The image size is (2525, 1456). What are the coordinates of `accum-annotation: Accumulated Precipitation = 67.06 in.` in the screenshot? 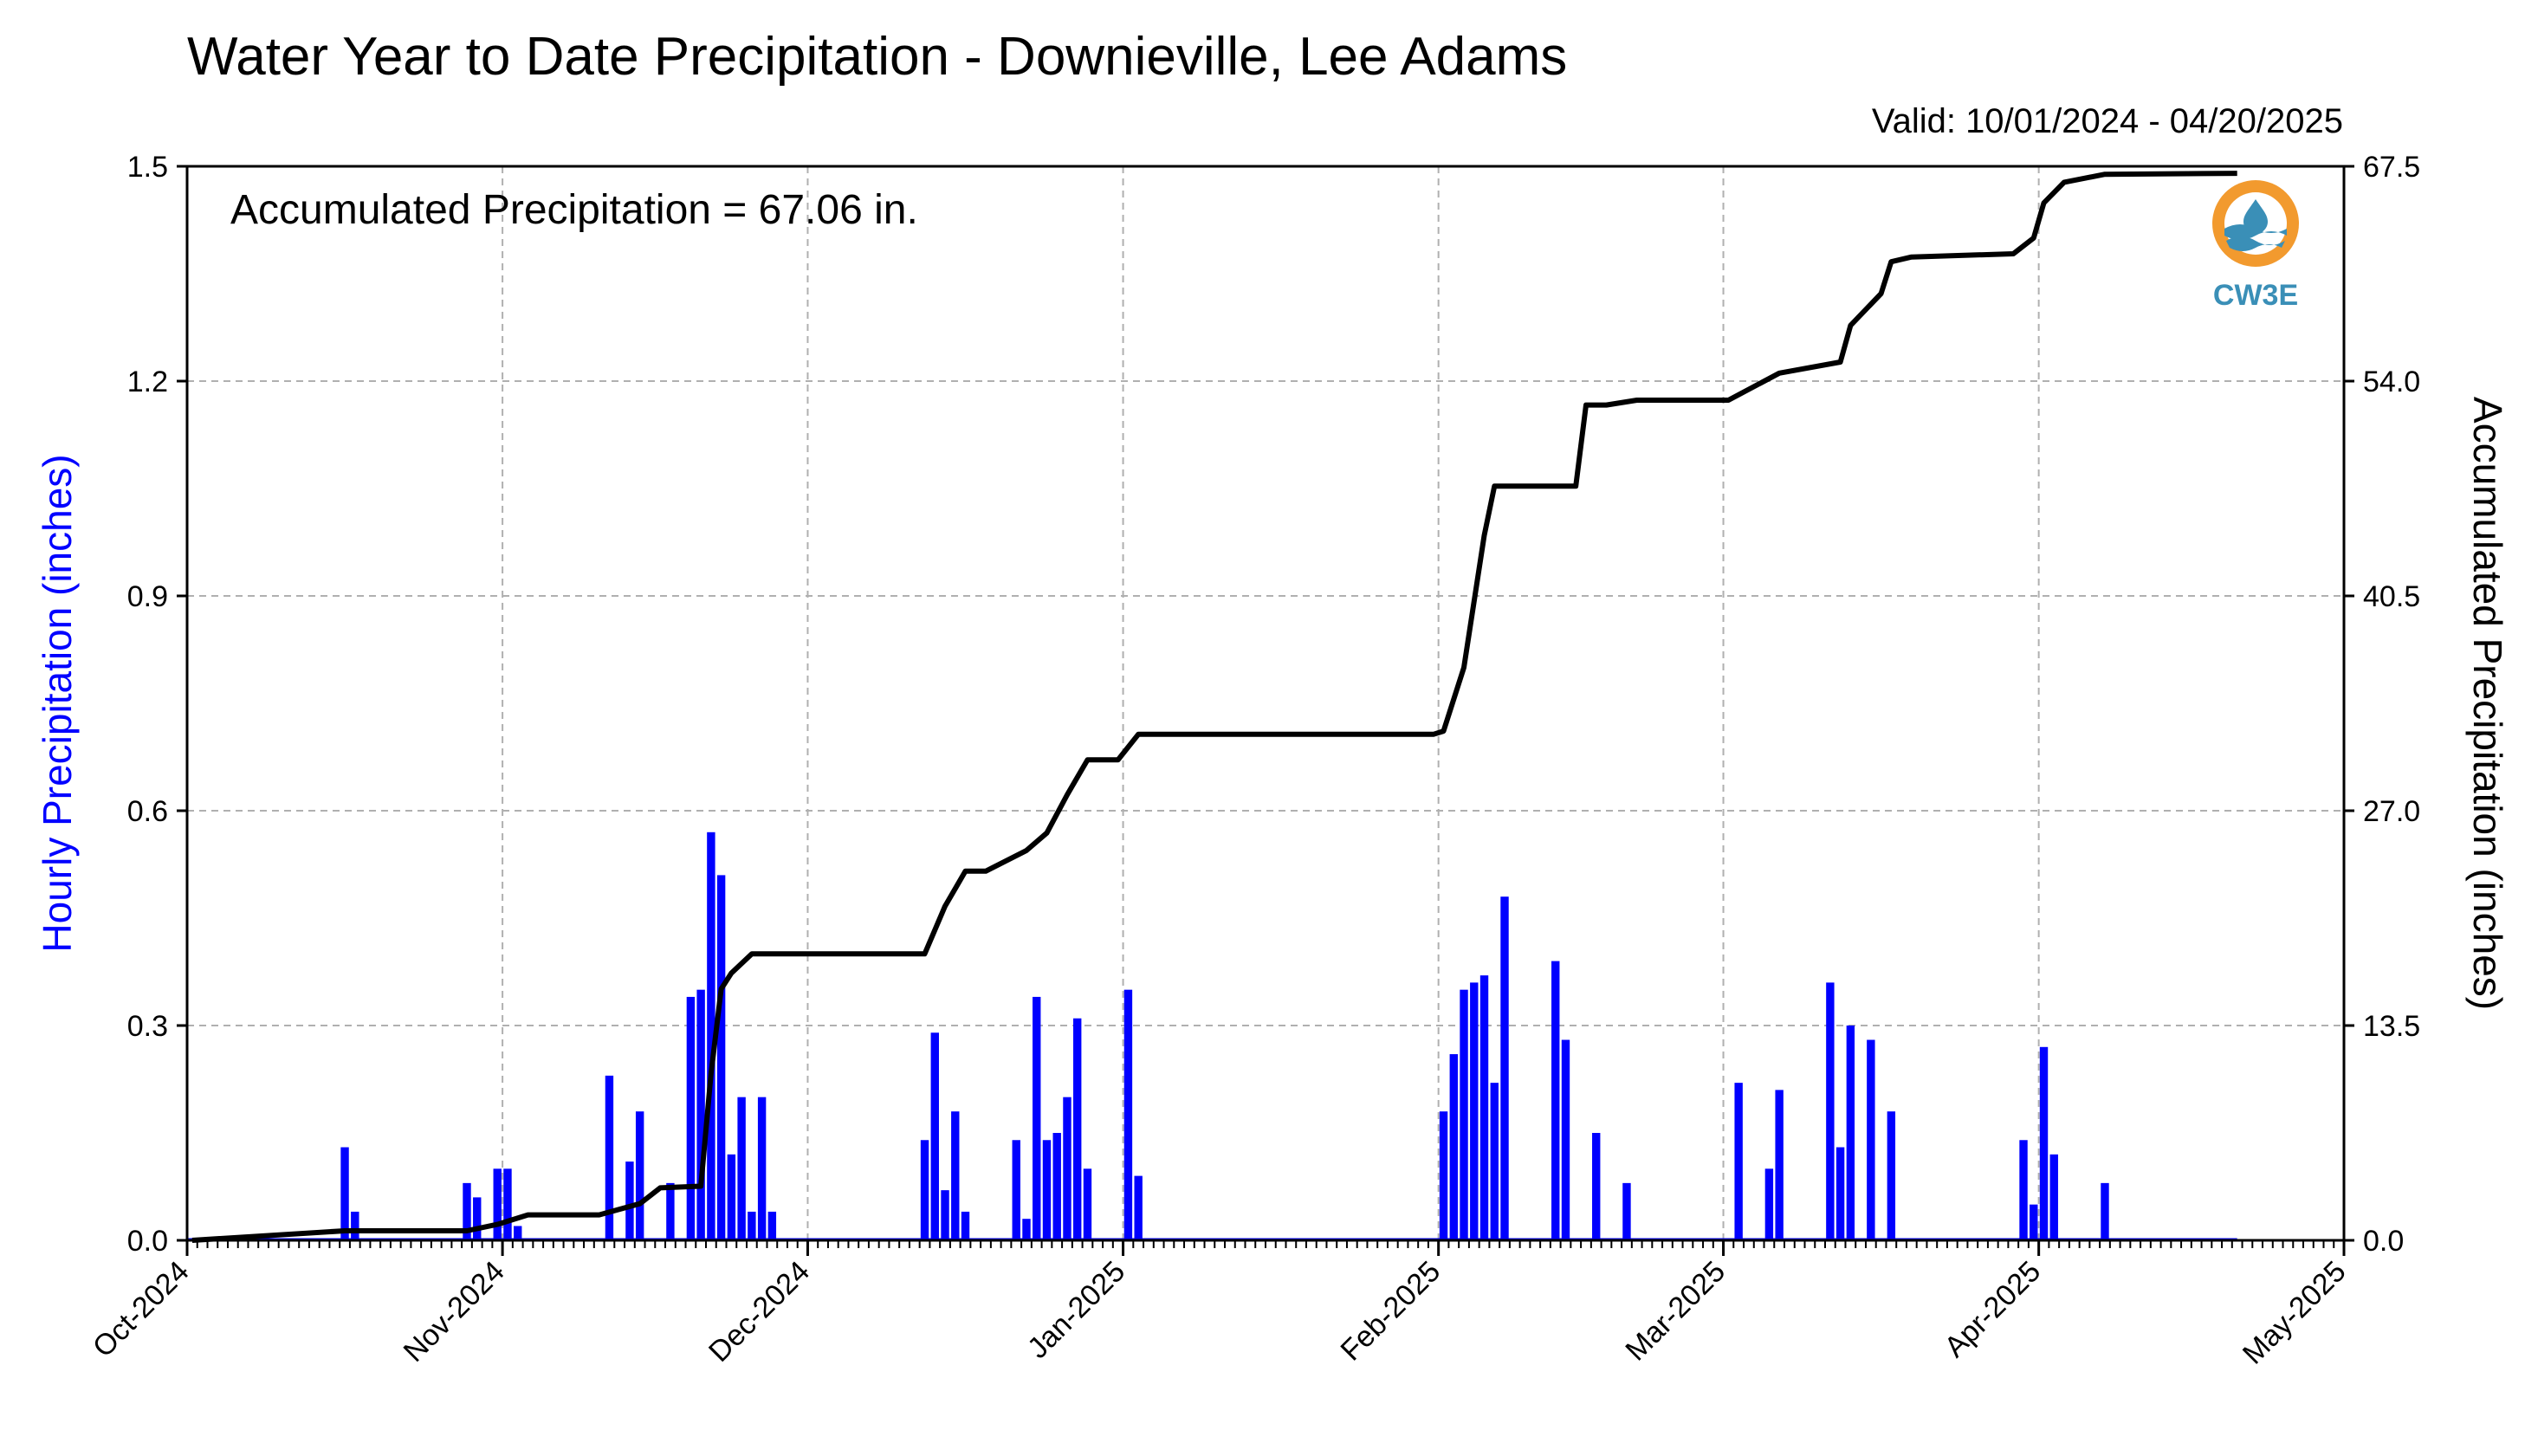 It's located at (574, 210).